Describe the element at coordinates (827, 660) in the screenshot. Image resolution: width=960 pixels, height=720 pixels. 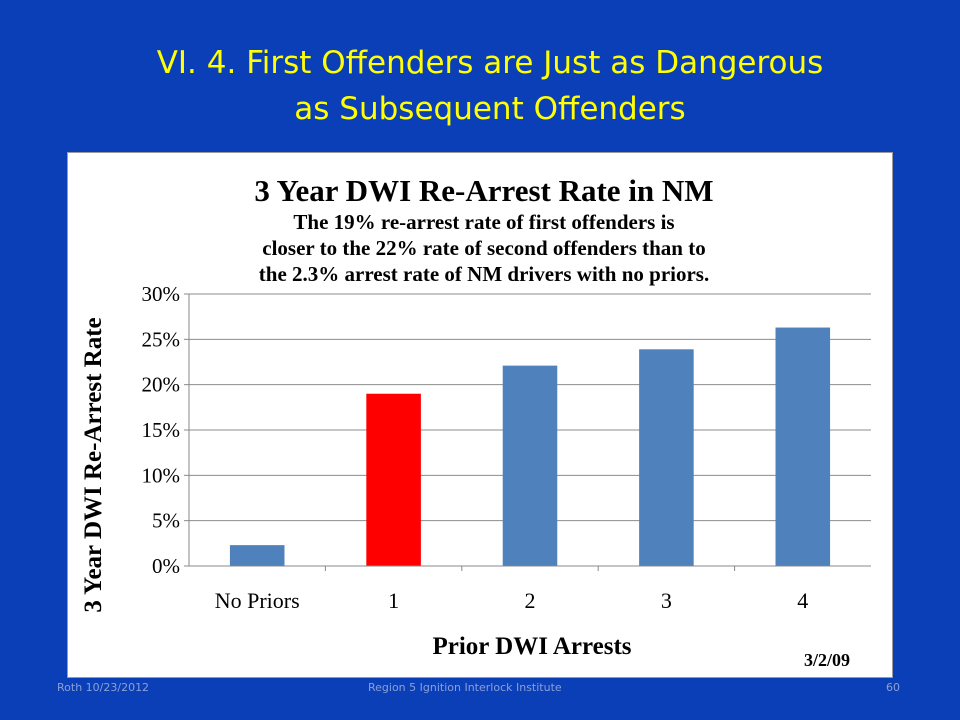
I see `date-note: 3/2/09` at that location.